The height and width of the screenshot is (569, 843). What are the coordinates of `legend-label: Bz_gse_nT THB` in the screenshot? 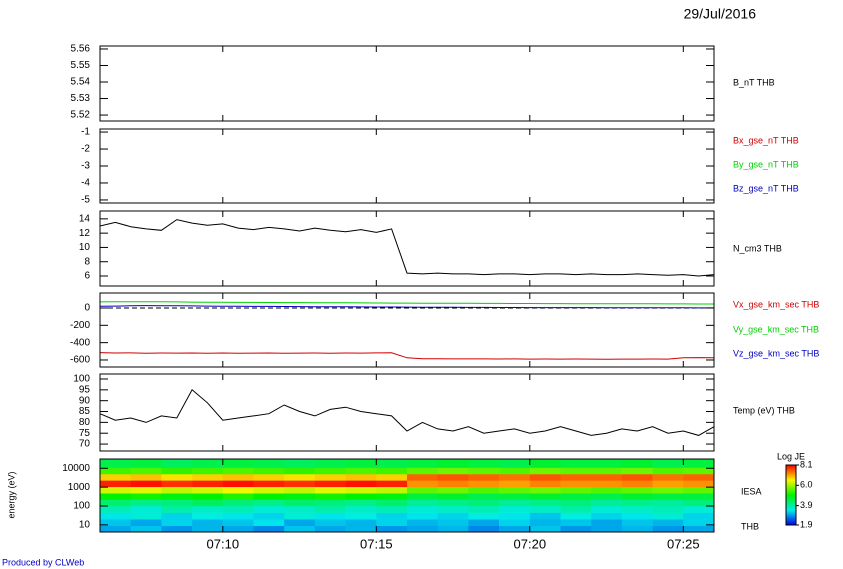 It's located at (766, 188).